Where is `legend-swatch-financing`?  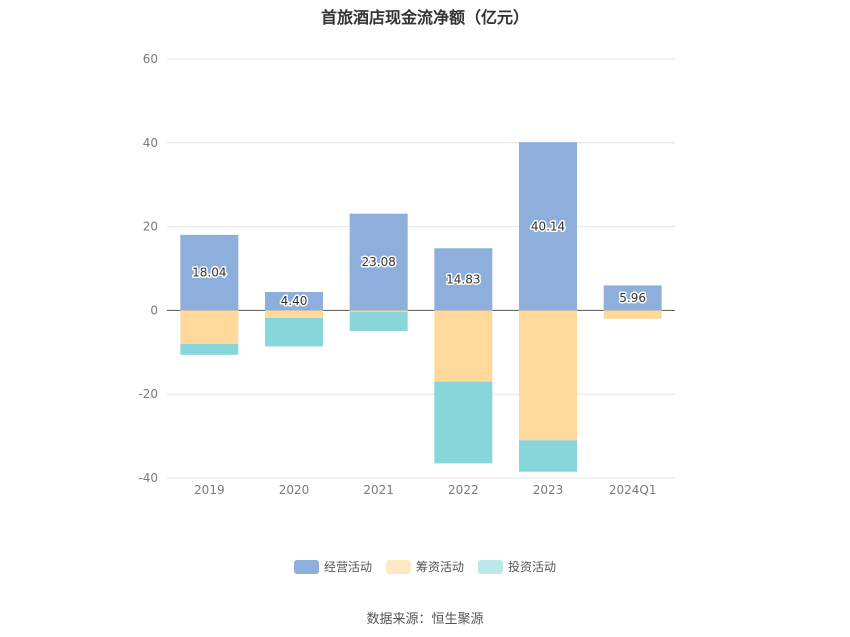
legend-swatch-financing is located at coordinates (398, 566).